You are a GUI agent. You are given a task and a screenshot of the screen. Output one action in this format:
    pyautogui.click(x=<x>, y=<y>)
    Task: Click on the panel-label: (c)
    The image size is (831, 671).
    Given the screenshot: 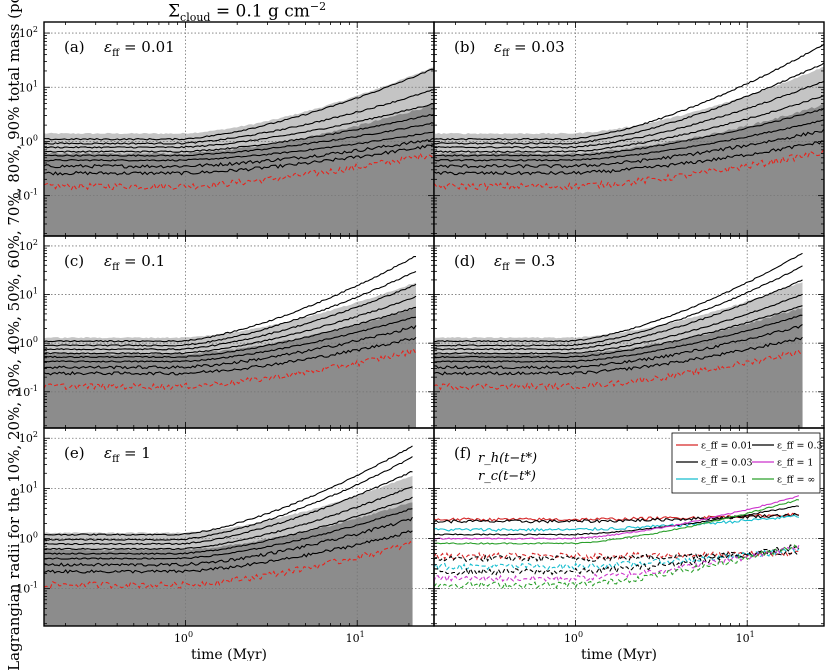 What is the action you would take?
    pyautogui.click(x=74, y=261)
    